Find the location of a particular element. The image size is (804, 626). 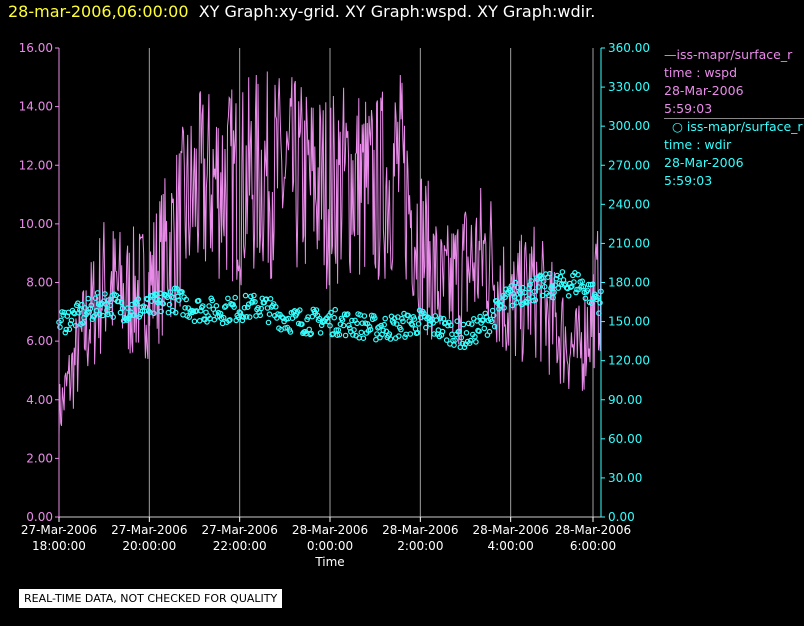

x-tick-time: 2:00:00 is located at coordinates (420, 546).